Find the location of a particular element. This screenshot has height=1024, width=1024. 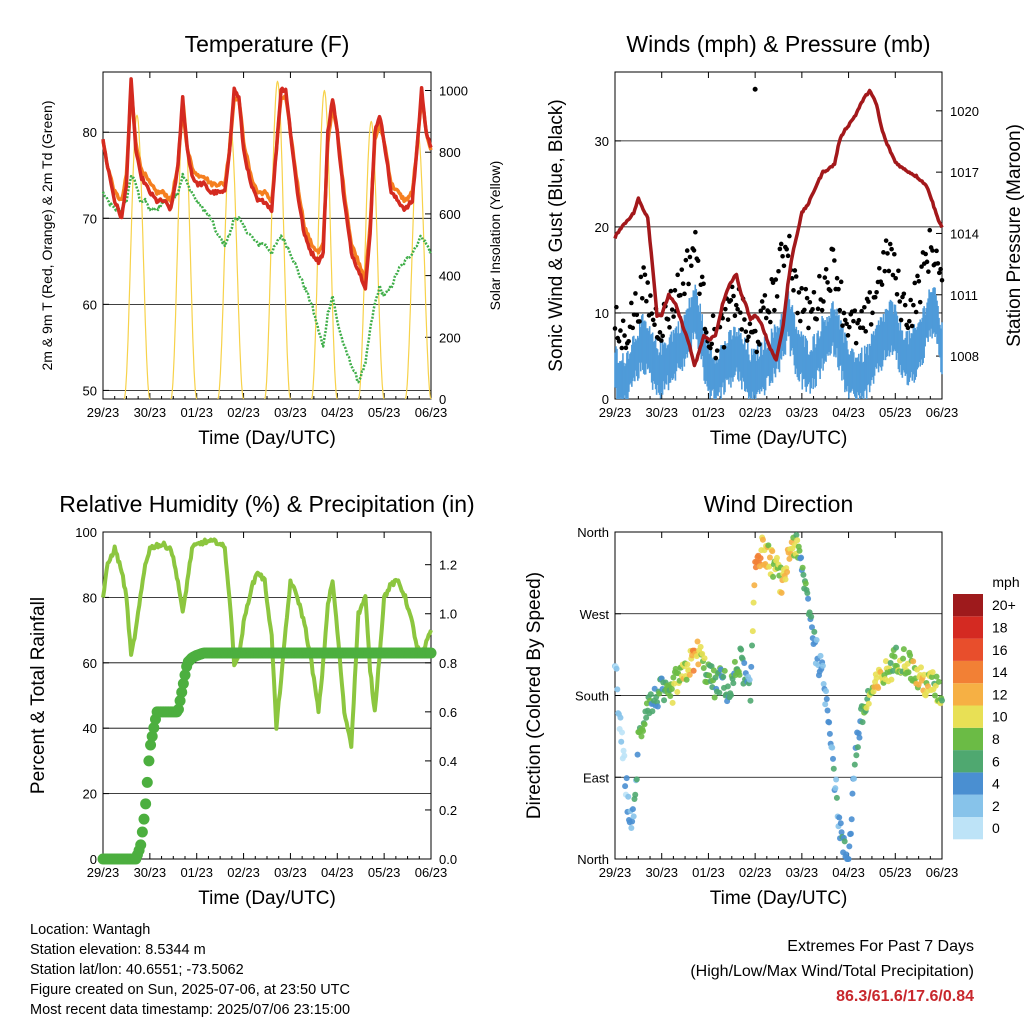

y2-tick-label: 1017 is located at coordinates (964, 172).